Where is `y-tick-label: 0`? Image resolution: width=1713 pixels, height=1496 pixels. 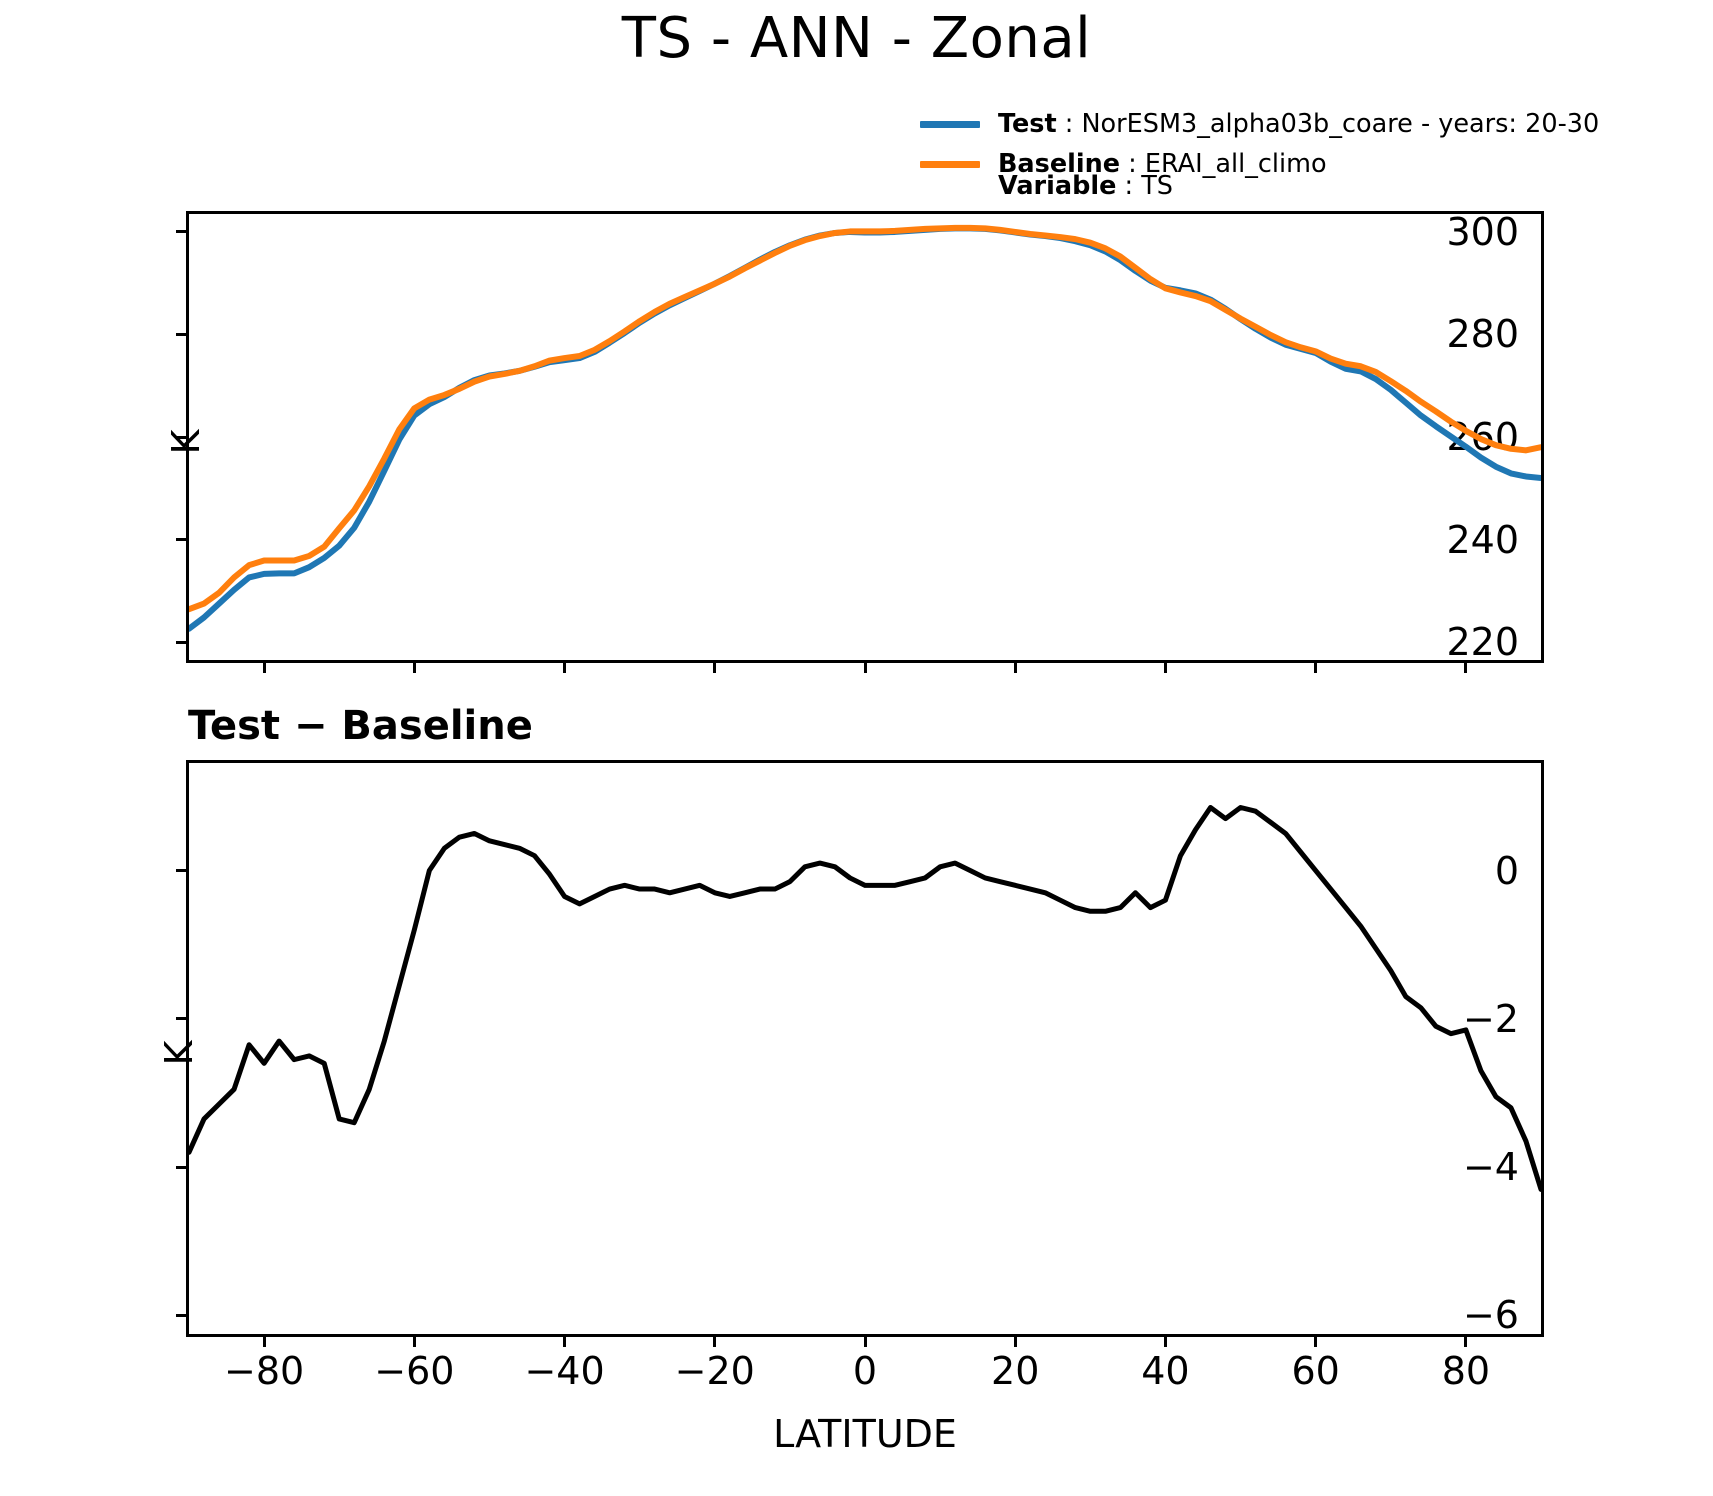
y-tick-label: 0 is located at coordinates (1506, 870).